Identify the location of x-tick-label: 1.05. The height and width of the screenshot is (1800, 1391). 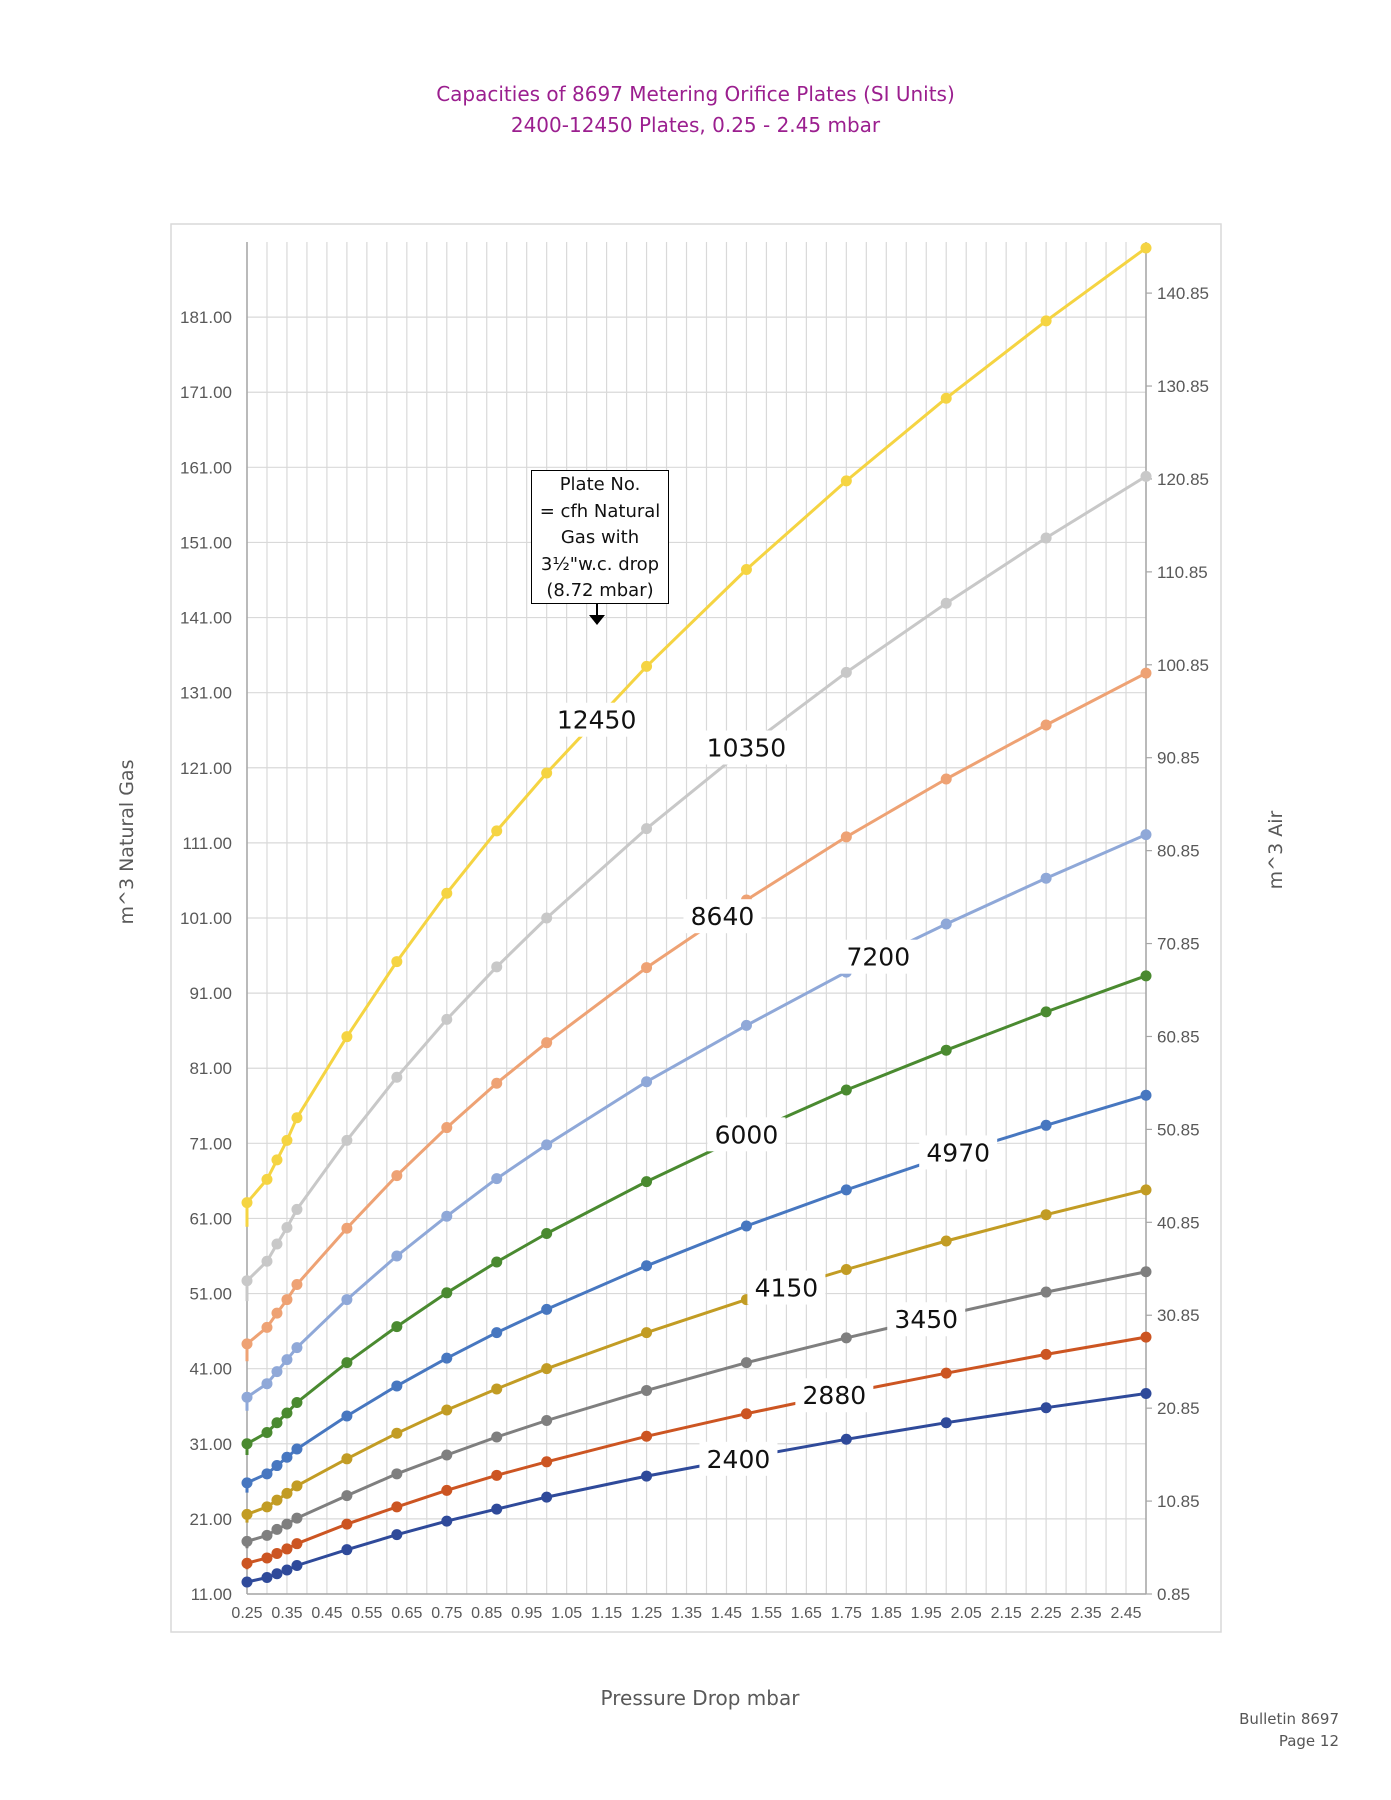
(566, 1613).